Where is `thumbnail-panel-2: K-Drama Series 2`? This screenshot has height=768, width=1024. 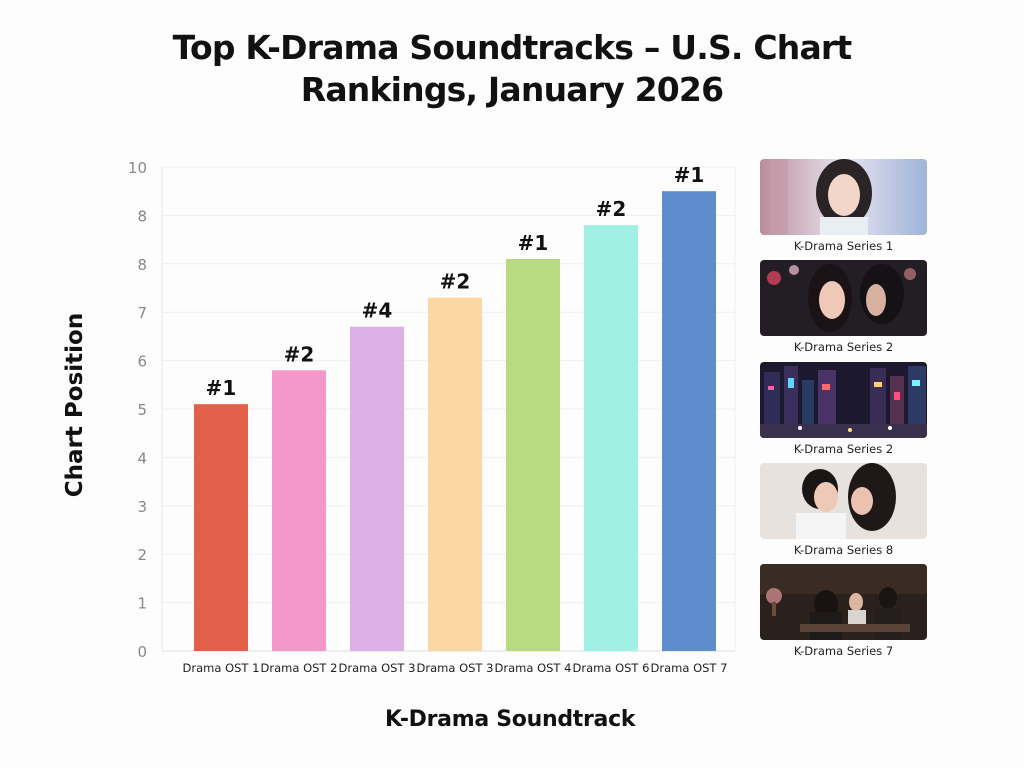 thumbnail-panel-2: K-Drama Series 2 is located at coordinates (843, 307).